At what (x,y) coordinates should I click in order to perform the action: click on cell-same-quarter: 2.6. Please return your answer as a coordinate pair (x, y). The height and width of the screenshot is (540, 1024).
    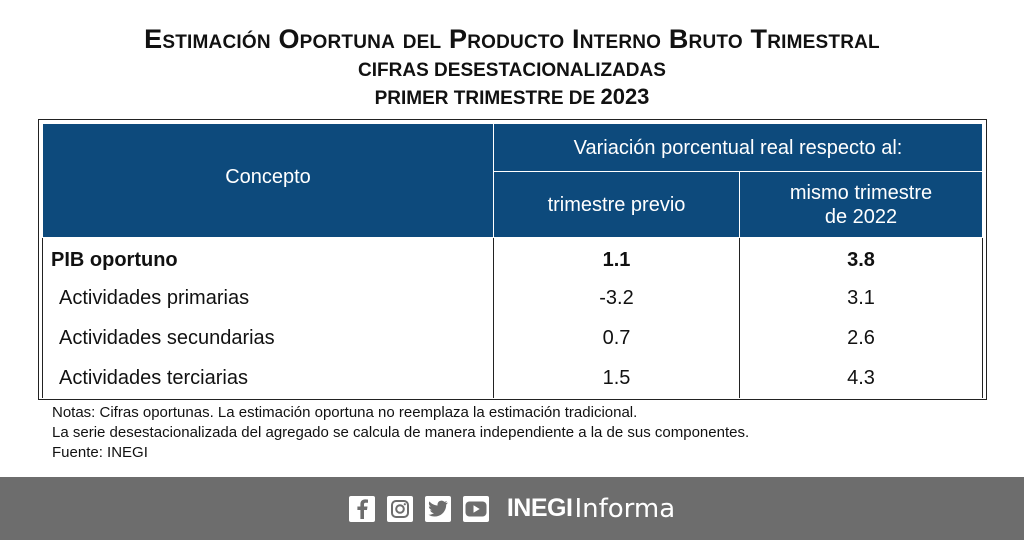
    Looking at the image, I should click on (861, 337).